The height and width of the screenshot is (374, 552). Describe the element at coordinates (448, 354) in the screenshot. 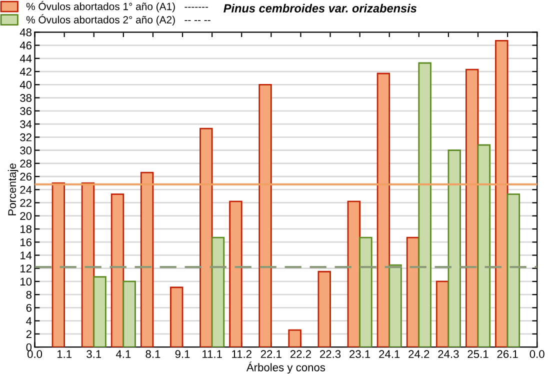

I see `x-tick-label: 24.3` at that location.